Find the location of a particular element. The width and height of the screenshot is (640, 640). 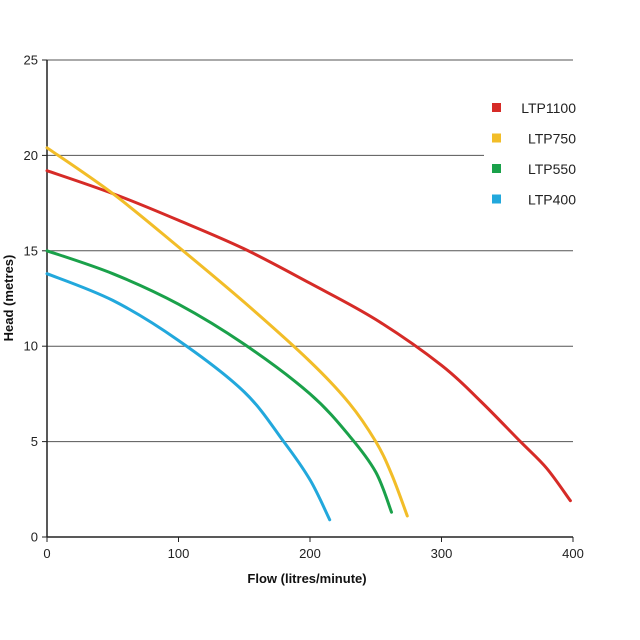

y-tick-label: 0 is located at coordinates (34, 537).